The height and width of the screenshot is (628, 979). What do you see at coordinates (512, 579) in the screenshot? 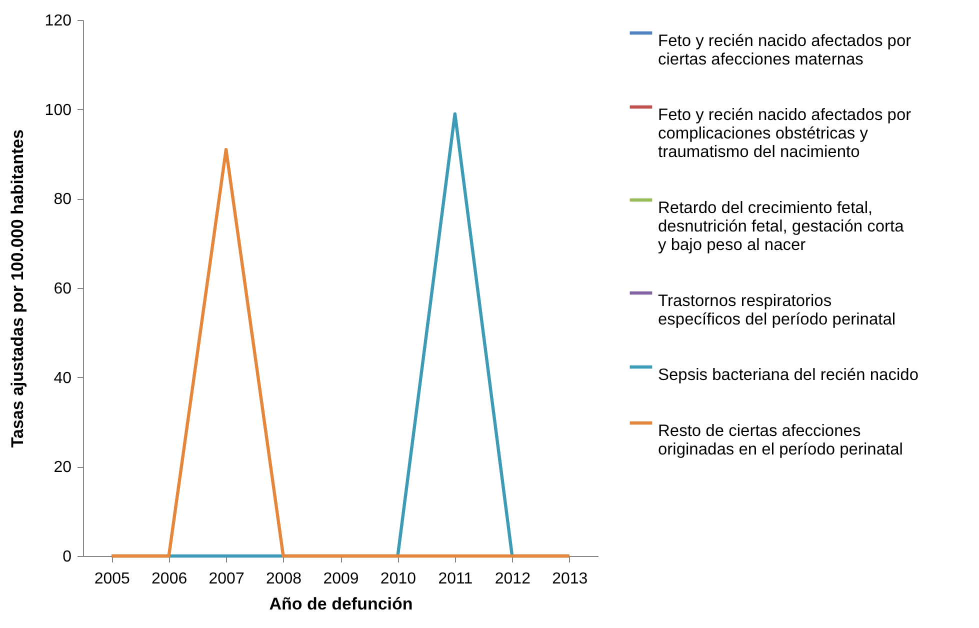
I see `x-tick-label: 2012` at bounding box center [512, 579].